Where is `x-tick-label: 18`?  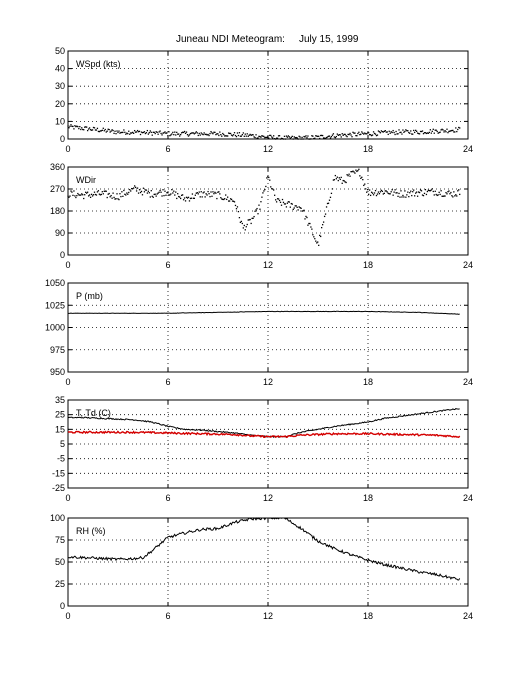 x-tick-label: 18 is located at coordinates (368, 616).